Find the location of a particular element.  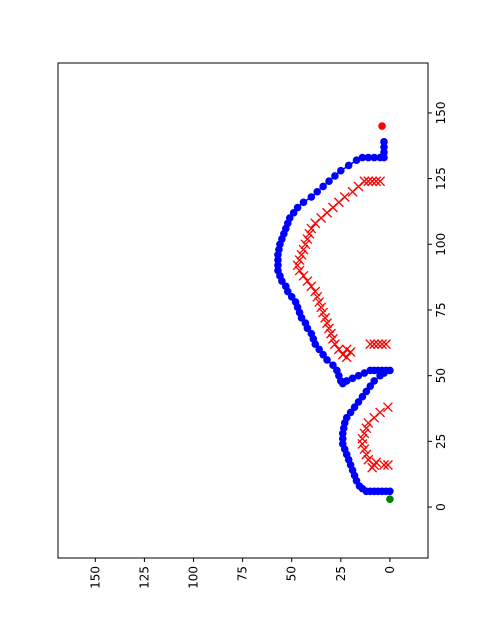

x-tick-label: 75 is located at coordinates (441, 309).